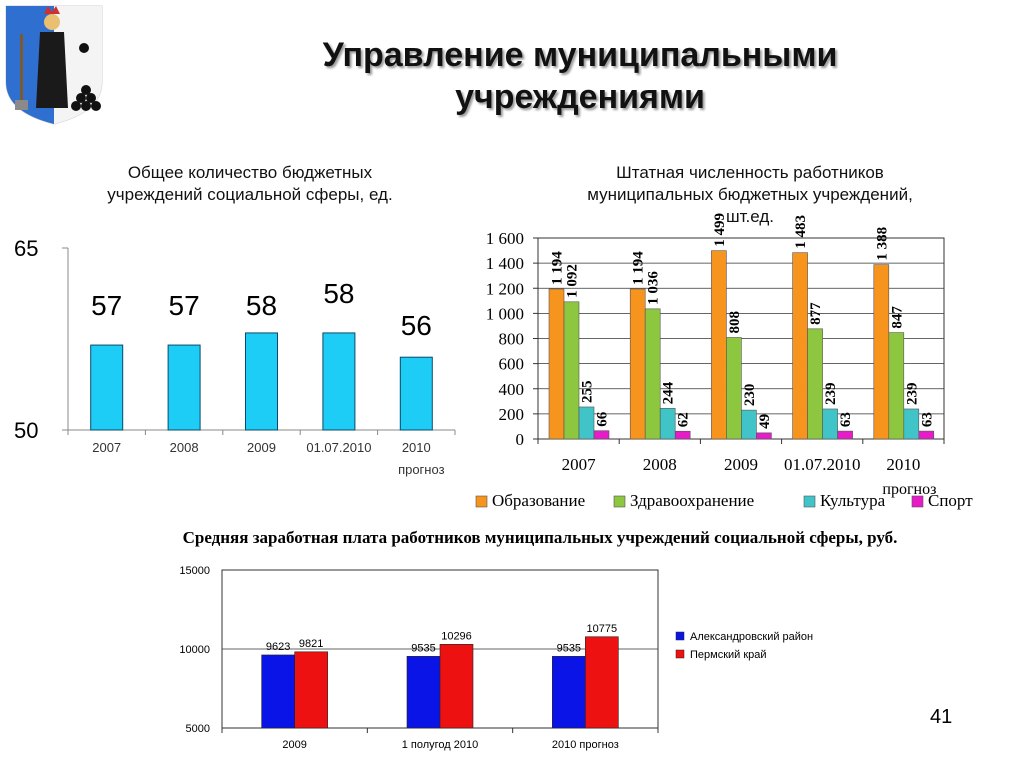 The image size is (1024, 768). Describe the element at coordinates (897, 317) in the screenshot. I see `chart2-data-label: 847` at that location.